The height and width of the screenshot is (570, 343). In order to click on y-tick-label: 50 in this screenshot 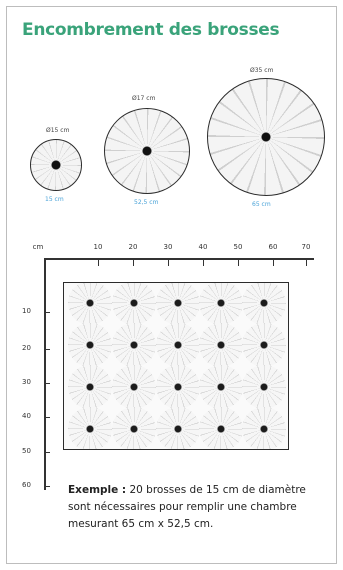, I will do `click(26, 451)`.